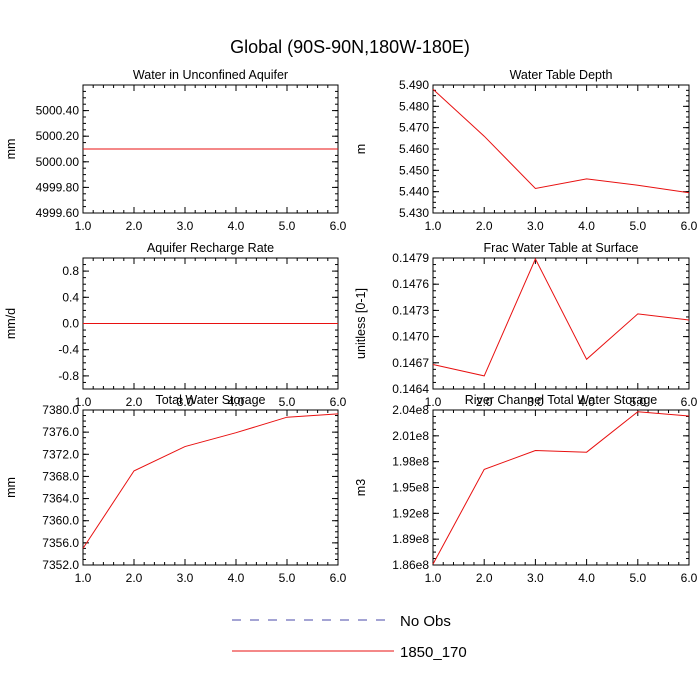  I want to click on y-axis-label: m, so click(361, 149).